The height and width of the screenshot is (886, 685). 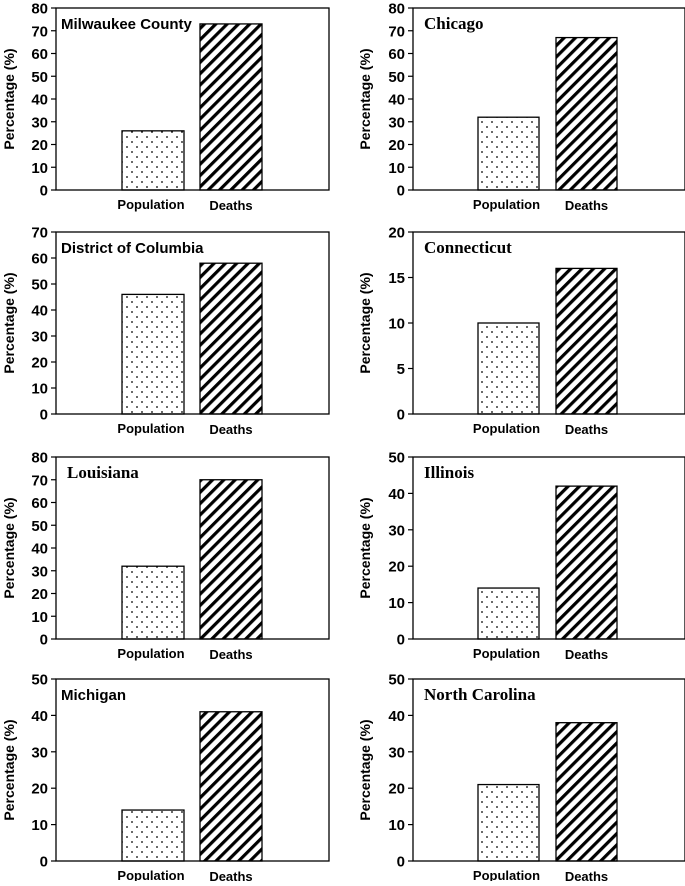 What do you see at coordinates (150, 428) in the screenshot?
I see `chart-3-xlabel-population: Population` at bounding box center [150, 428].